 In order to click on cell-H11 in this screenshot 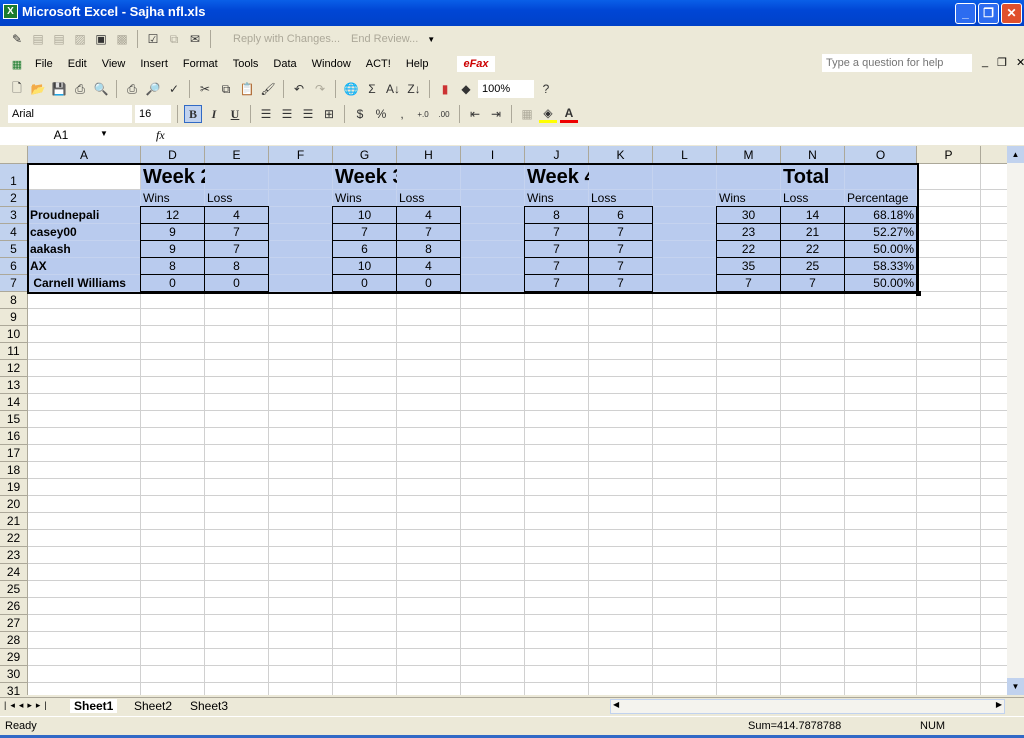, I will do `click(429, 351)`.